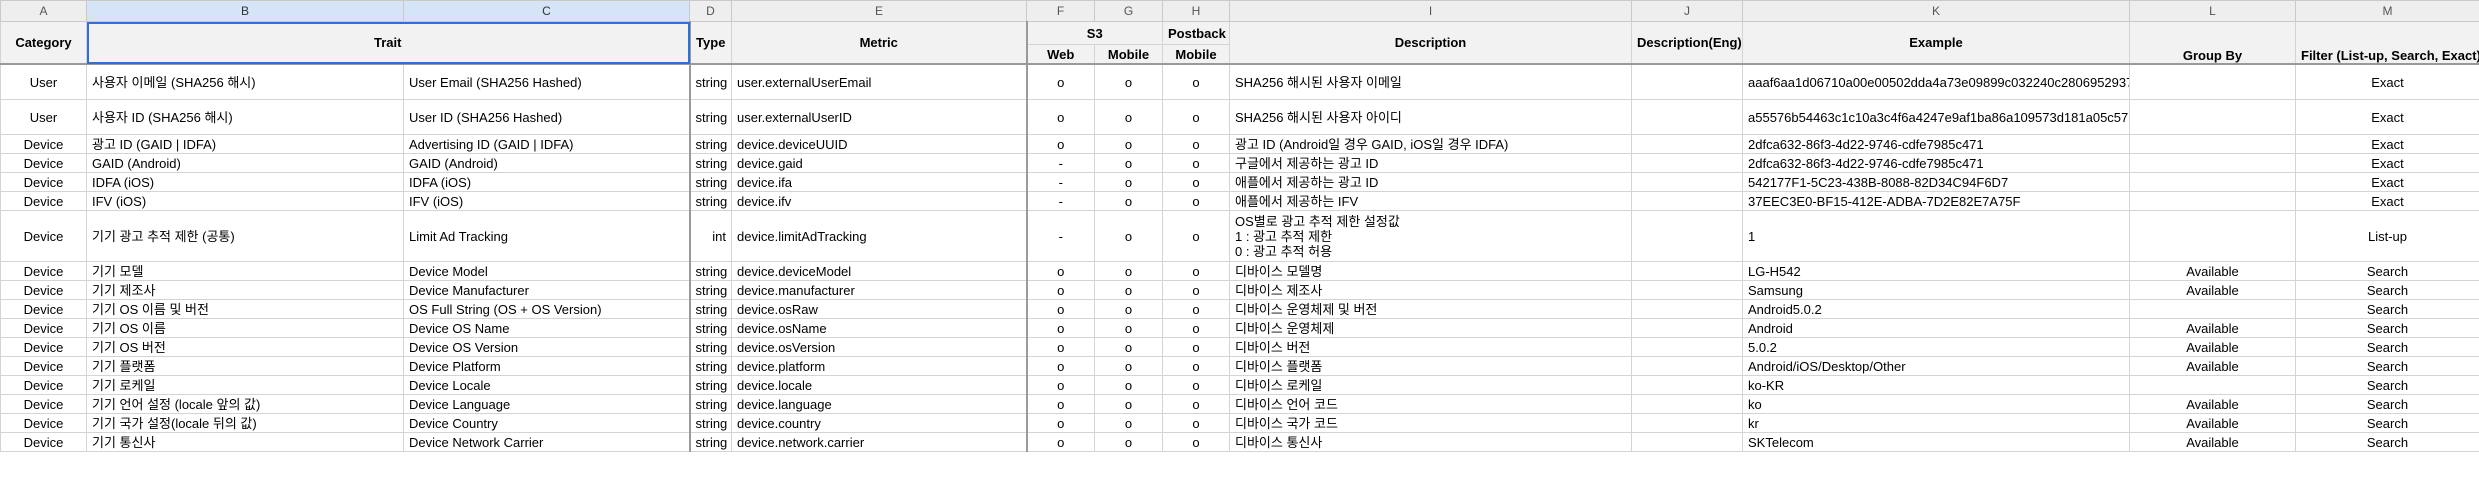 This screenshot has width=2479, height=492. Describe the element at coordinates (2212, 11) in the screenshot. I see `column-letter-l: L` at that location.